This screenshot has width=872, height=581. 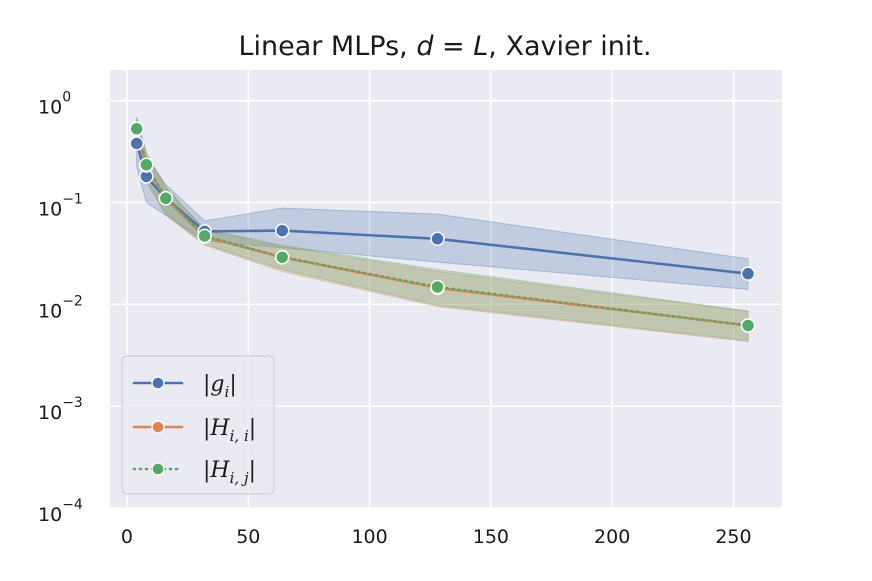 What do you see at coordinates (127, 537) in the screenshot?
I see `x-tick-label: 0` at bounding box center [127, 537].